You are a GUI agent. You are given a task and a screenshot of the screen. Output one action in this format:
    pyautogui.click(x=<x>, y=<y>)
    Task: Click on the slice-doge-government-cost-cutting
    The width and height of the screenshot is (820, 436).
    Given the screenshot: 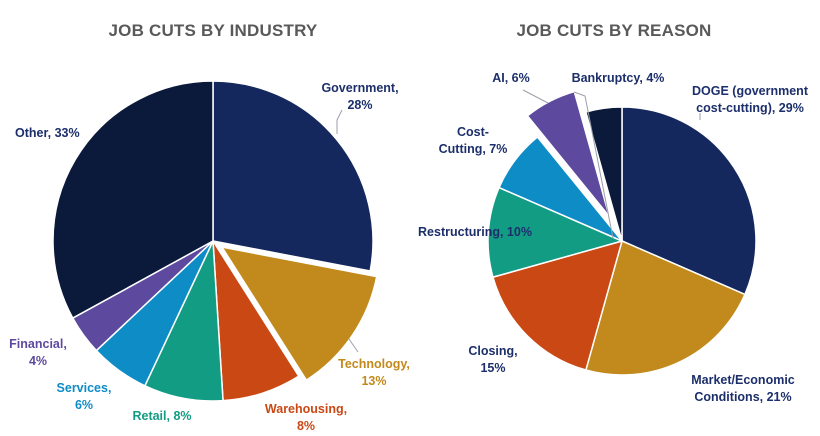 What is the action you would take?
    pyautogui.click(x=689, y=201)
    